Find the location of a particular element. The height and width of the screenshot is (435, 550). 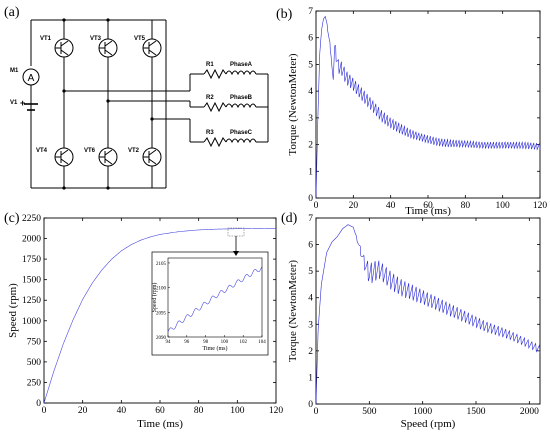

x-axis-title: Speed (rpm) is located at coordinates (428, 424).